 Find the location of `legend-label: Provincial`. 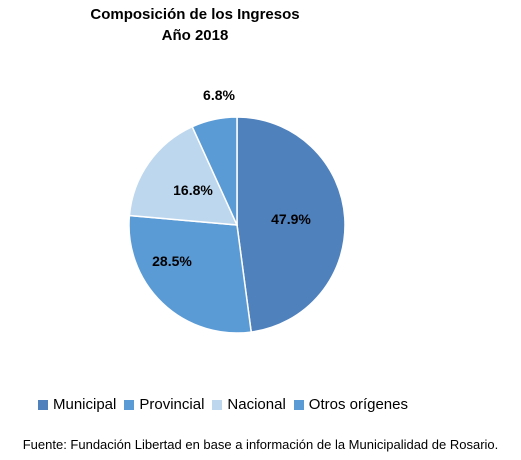

legend-label: Provincial is located at coordinates (172, 404).